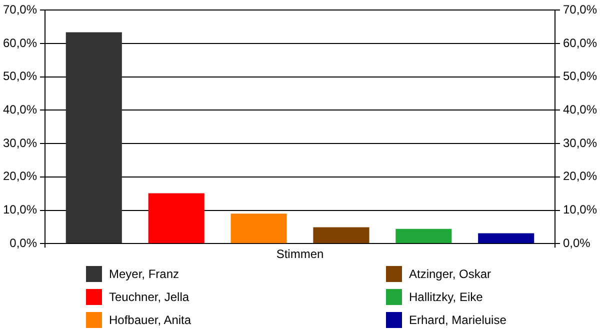  I want to click on y-tick-label: 0,0%, so click(24, 243).